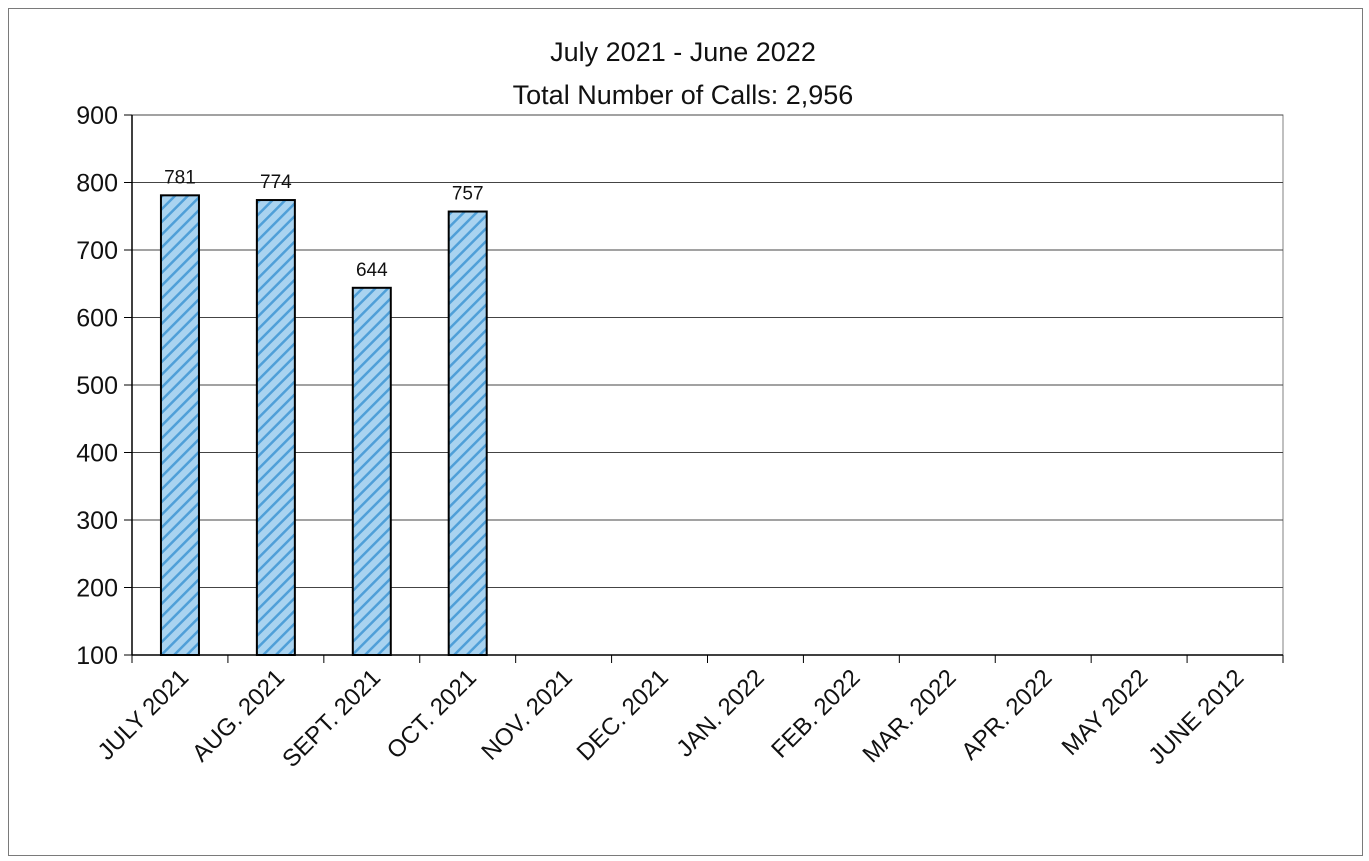 The height and width of the screenshot is (861, 1369). What do you see at coordinates (1196, 717) in the screenshot?
I see `x-tick-label: JUNE 2012` at bounding box center [1196, 717].